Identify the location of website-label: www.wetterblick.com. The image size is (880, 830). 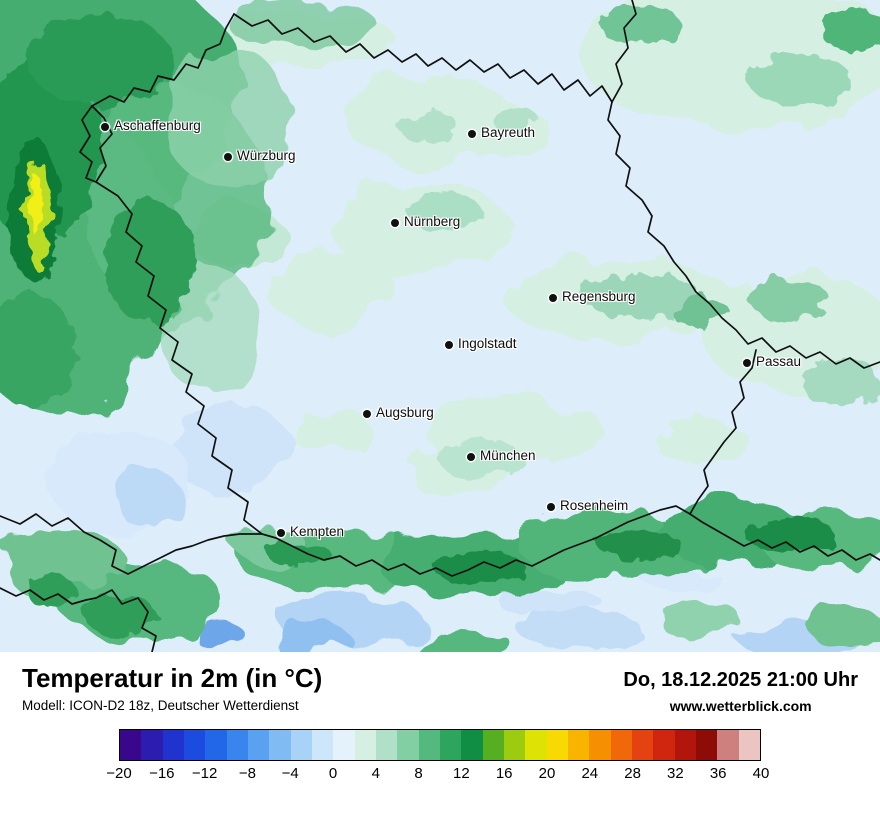
(740, 706).